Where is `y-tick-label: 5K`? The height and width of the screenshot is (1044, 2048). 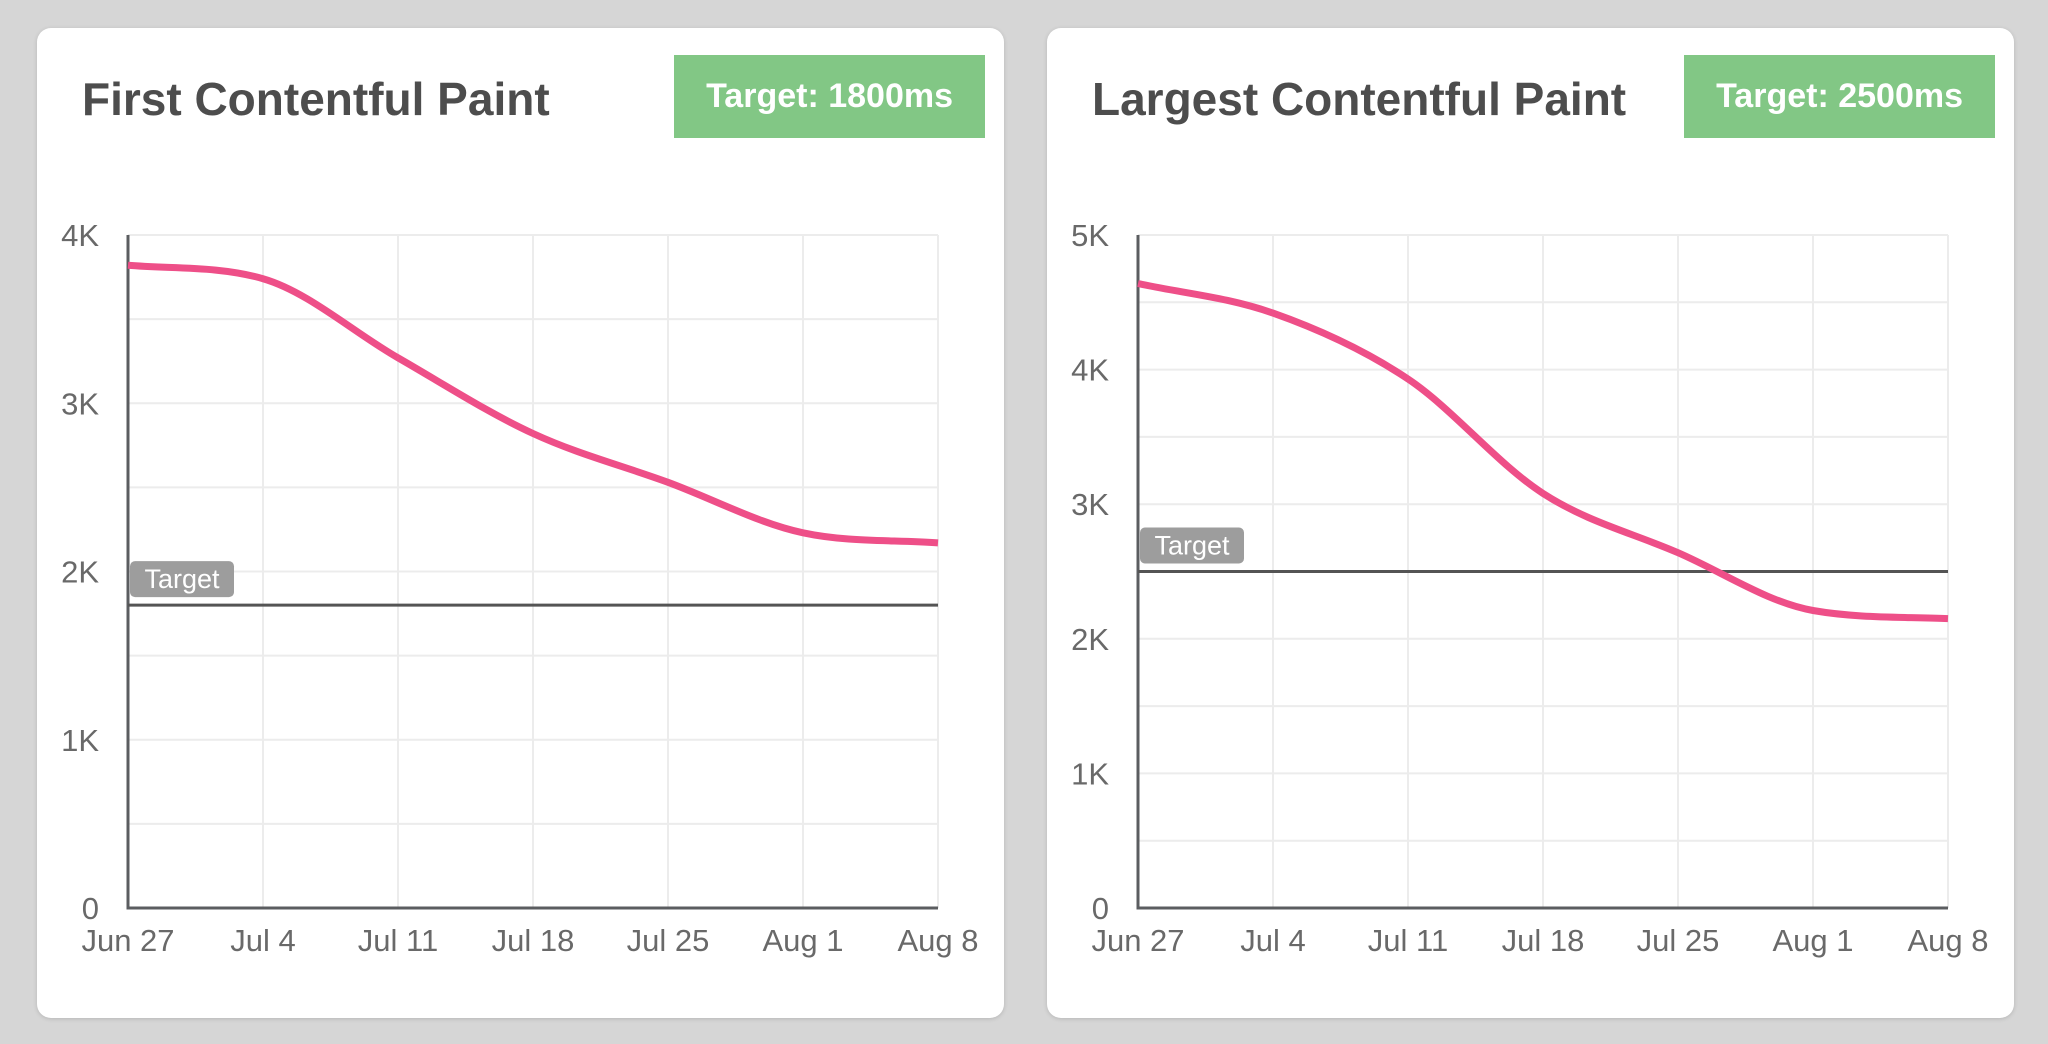 y-tick-label: 5K is located at coordinates (1090, 235).